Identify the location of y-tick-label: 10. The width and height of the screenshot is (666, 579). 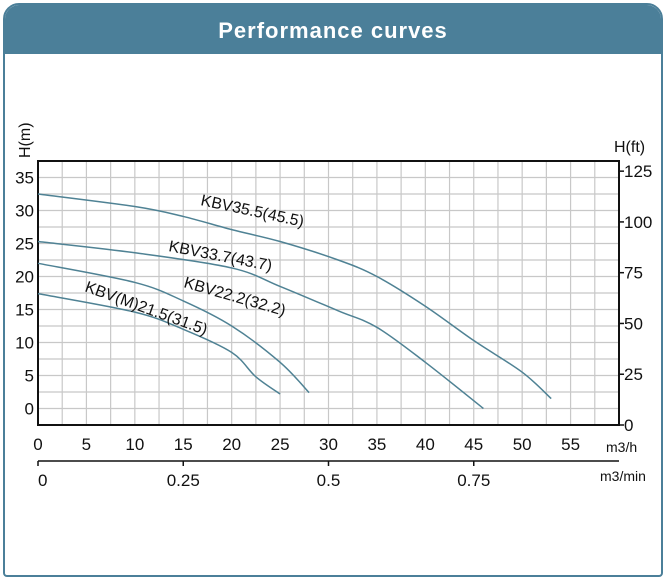
(24, 343).